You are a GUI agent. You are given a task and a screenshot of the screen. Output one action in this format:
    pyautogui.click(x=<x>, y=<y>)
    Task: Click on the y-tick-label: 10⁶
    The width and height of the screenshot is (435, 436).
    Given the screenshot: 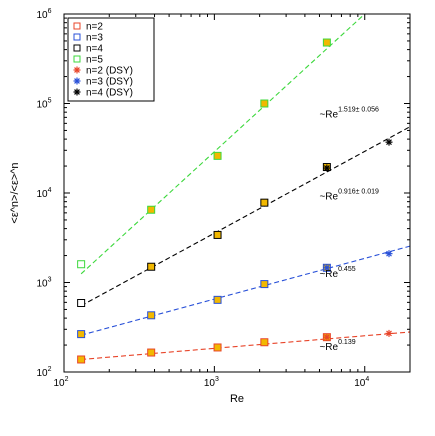 What is the action you would take?
    pyautogui.click(x=43, y=14)
    